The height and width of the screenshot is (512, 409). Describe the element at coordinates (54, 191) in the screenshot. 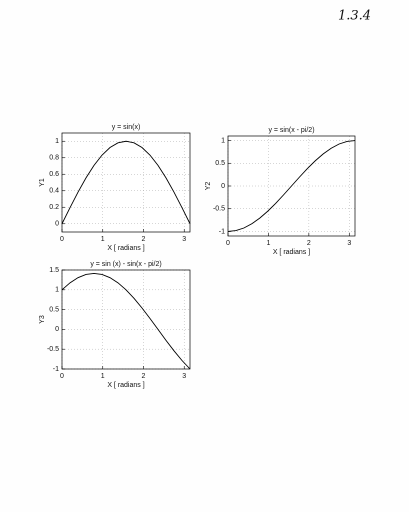

I see `y-tick-label: 0.4` at that location.